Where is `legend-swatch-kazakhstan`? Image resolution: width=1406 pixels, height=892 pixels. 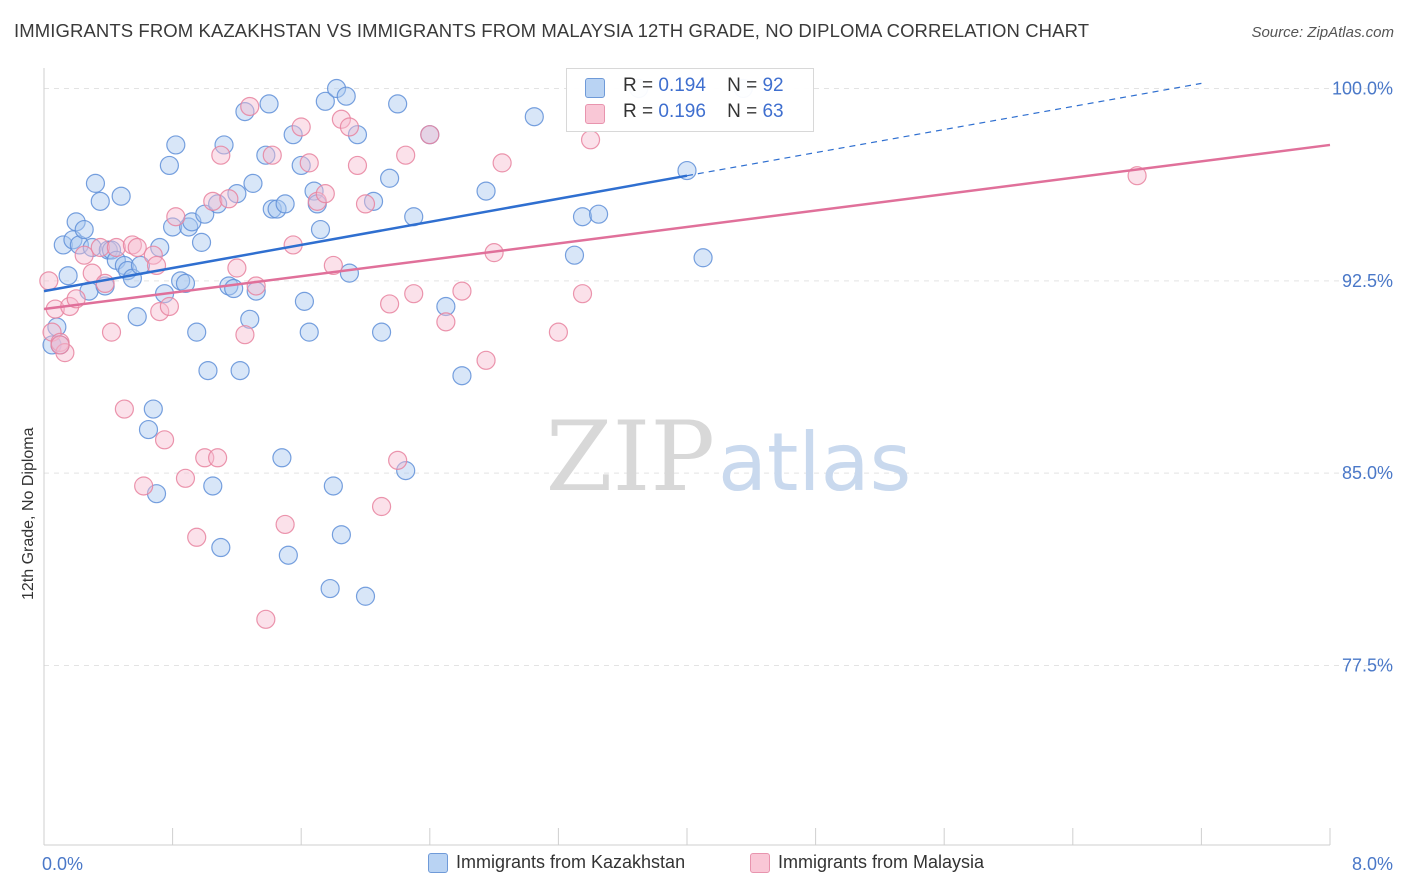
legend-swatch-kazakhstan is located at coordinates (595, 88).